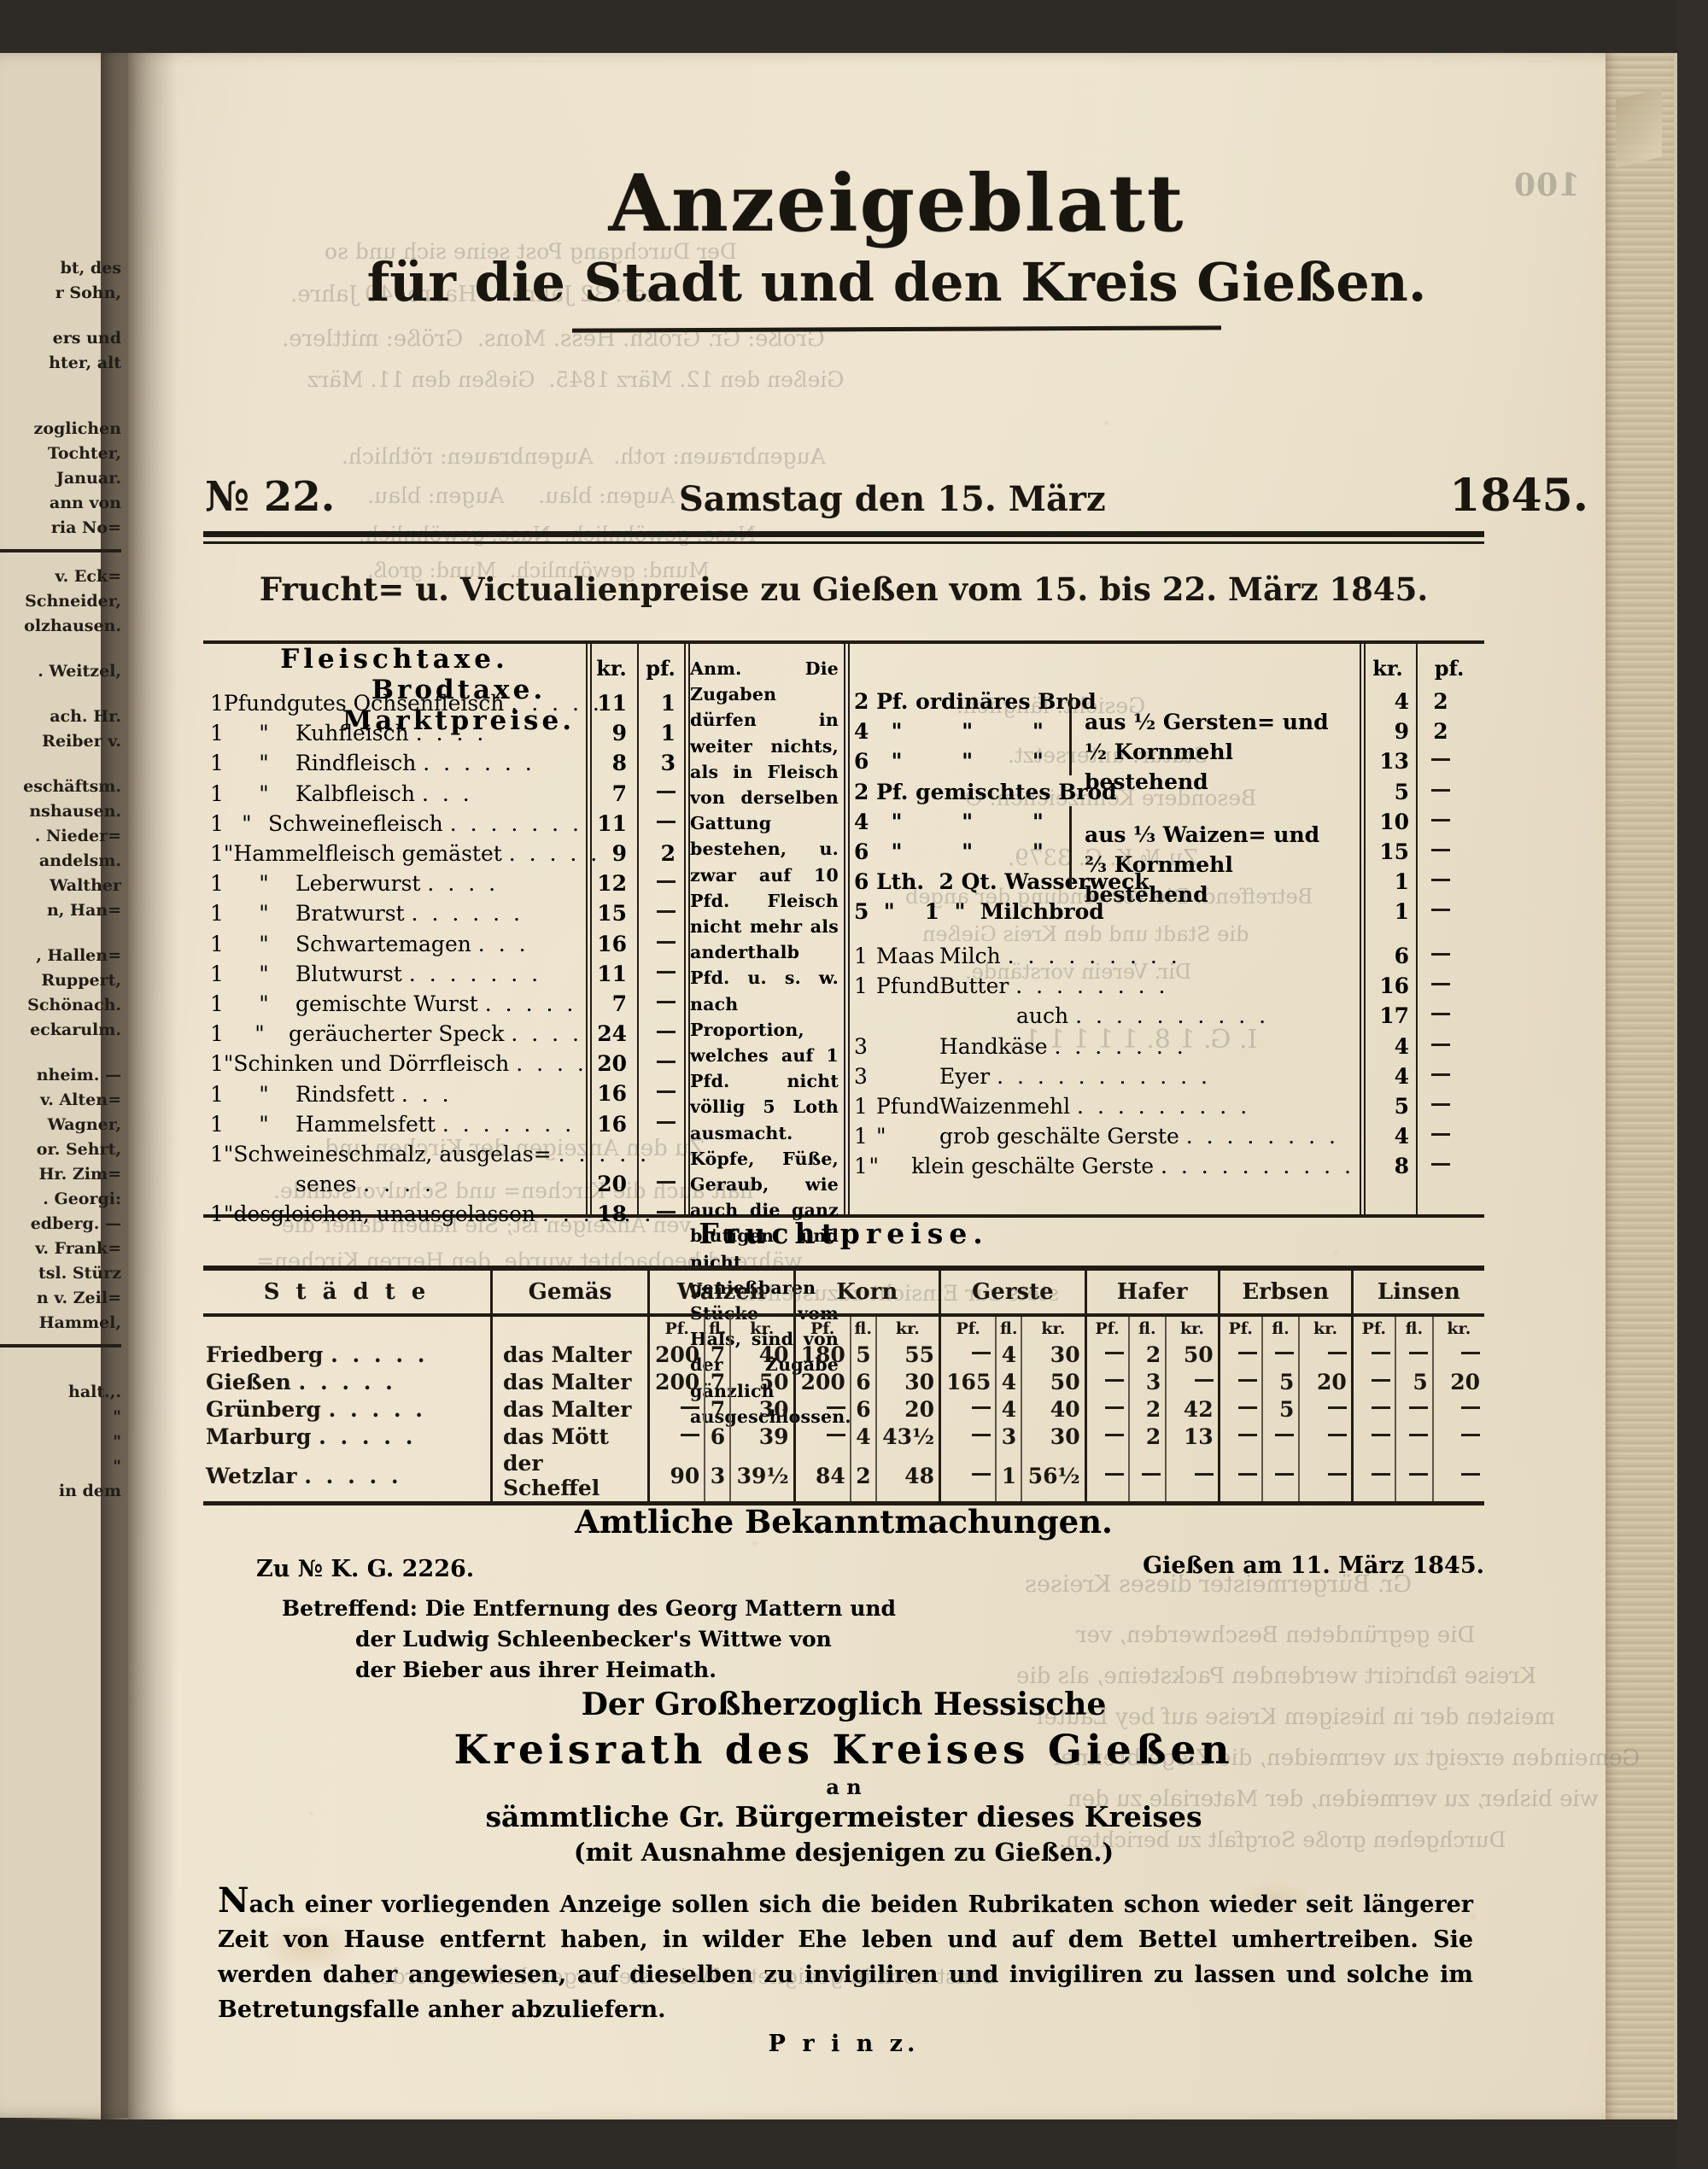  Describe the element at coordinates (619, 853) in the screenshot. I see `fleischtaxe-kr-cell: 9` at that location.